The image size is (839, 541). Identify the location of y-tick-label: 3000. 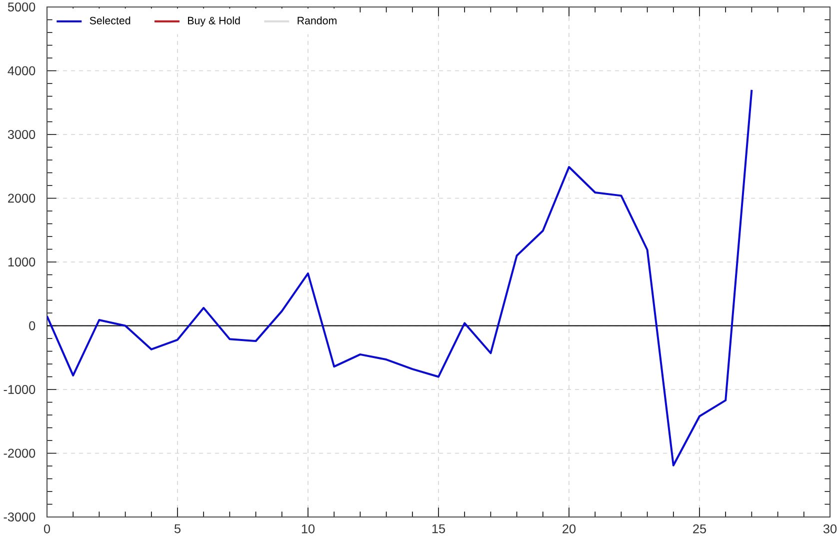
(22, 134).